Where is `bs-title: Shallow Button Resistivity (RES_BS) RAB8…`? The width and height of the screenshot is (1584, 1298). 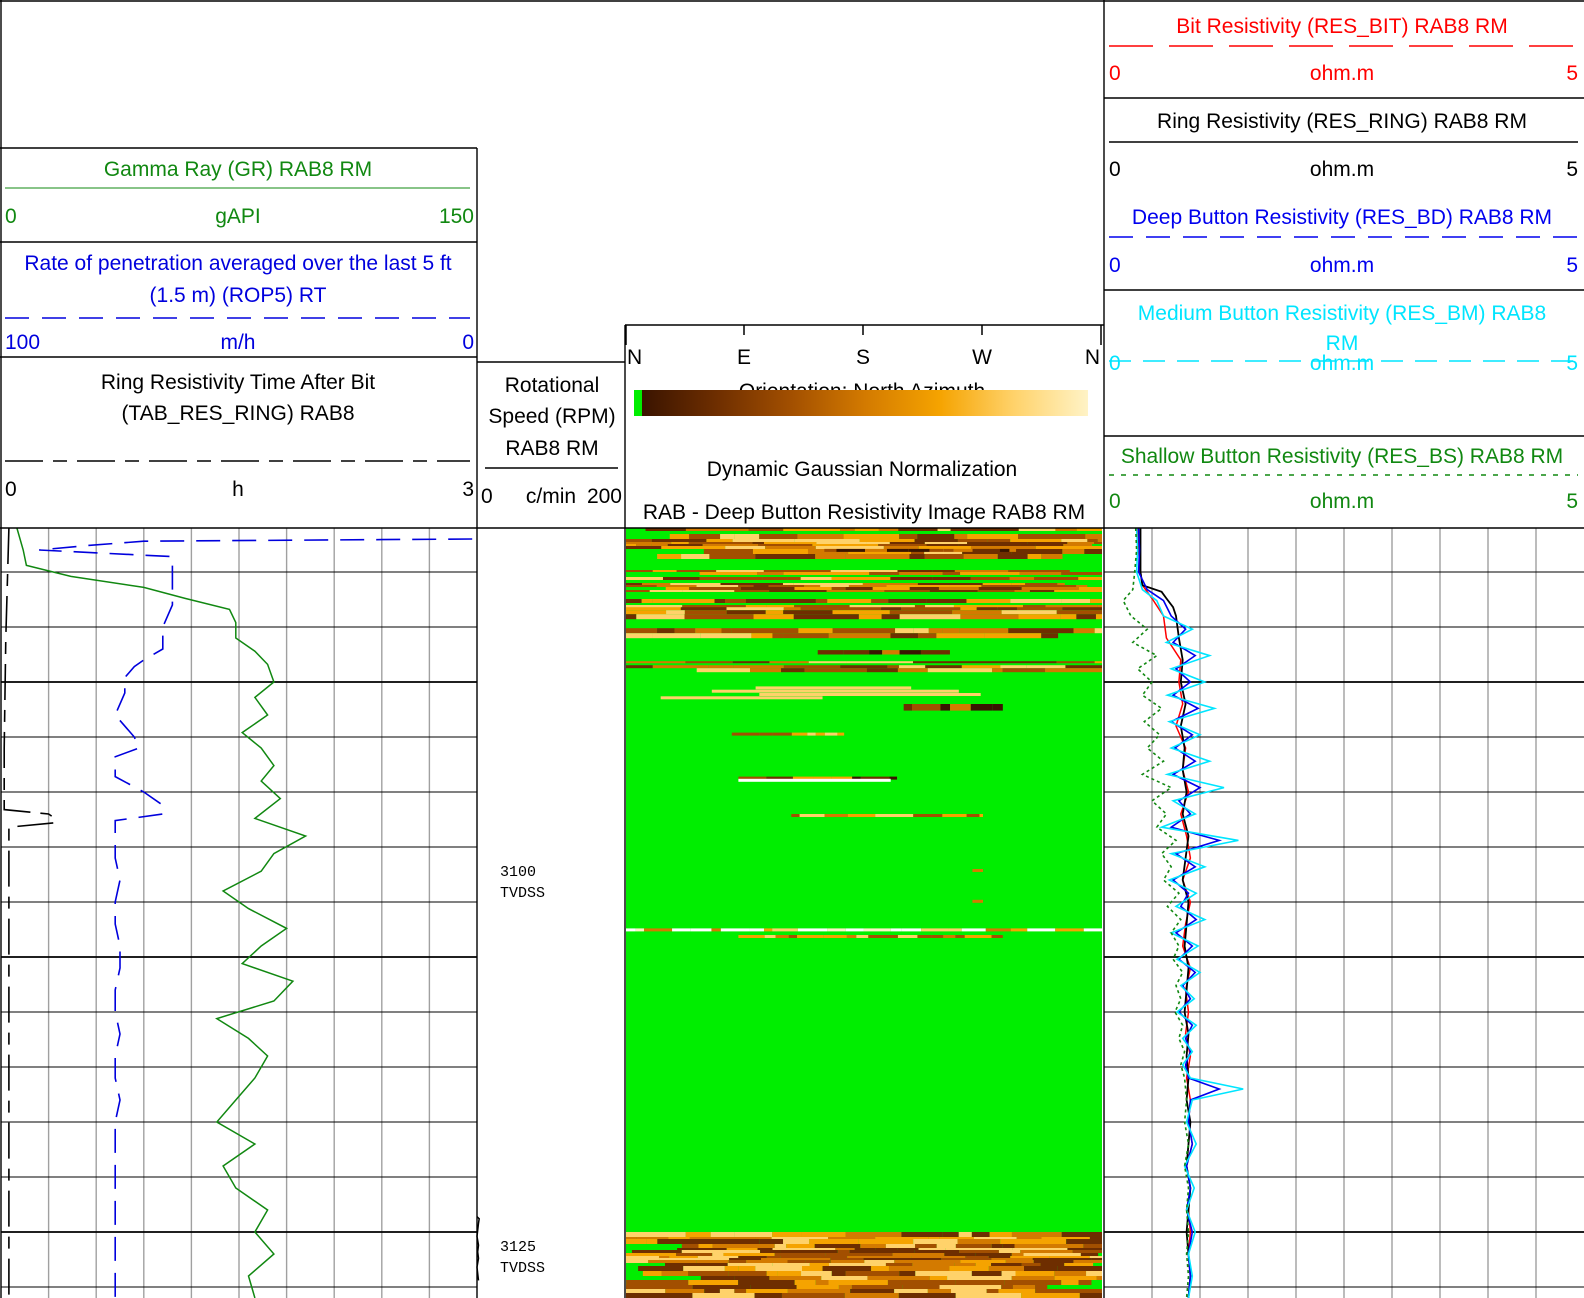 bs-title: Shallow Button Resistivity (RES_BS) RAB8… is located at coordinates (1342, 456).